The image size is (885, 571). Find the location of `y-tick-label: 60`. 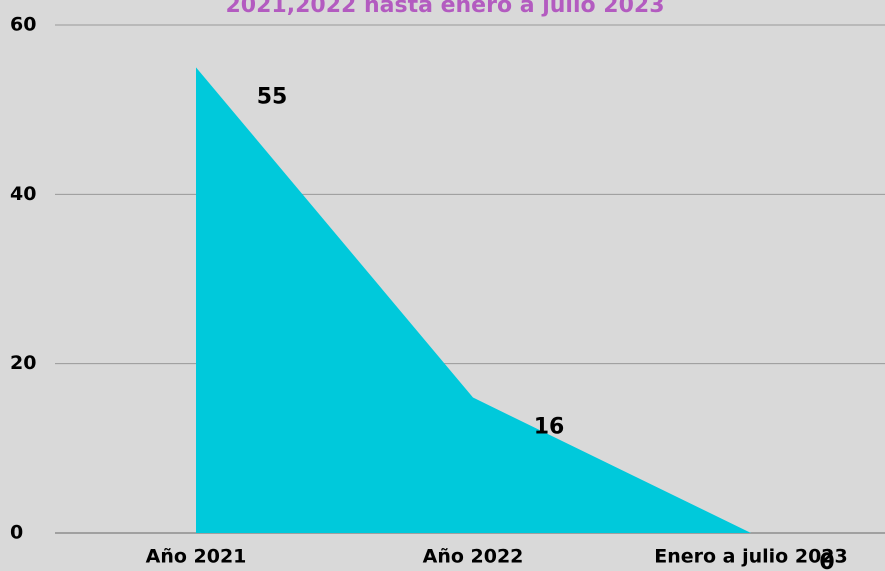

y-tick-label: 60 is located at coordinates (23, 25).